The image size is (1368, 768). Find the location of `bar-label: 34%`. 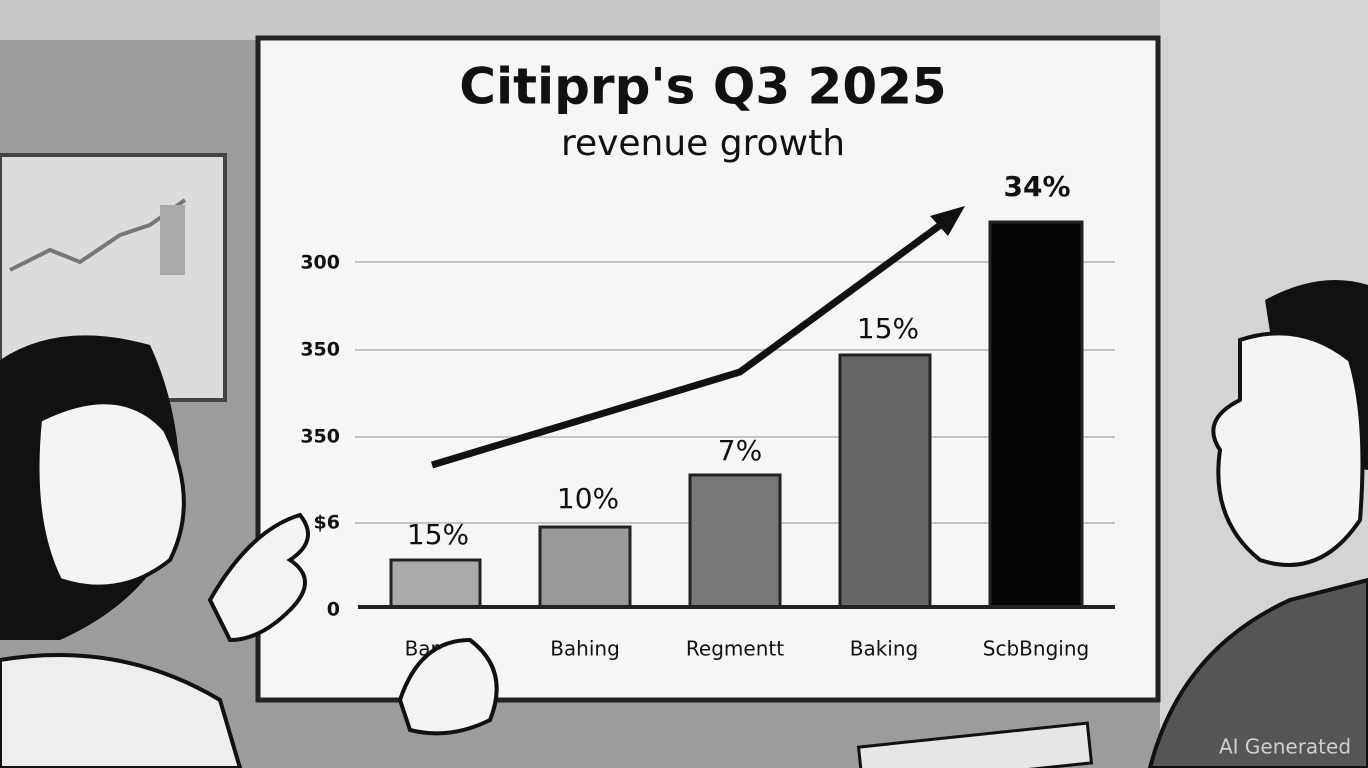

bar-label: 34% is located at coordinates (1036, 186).